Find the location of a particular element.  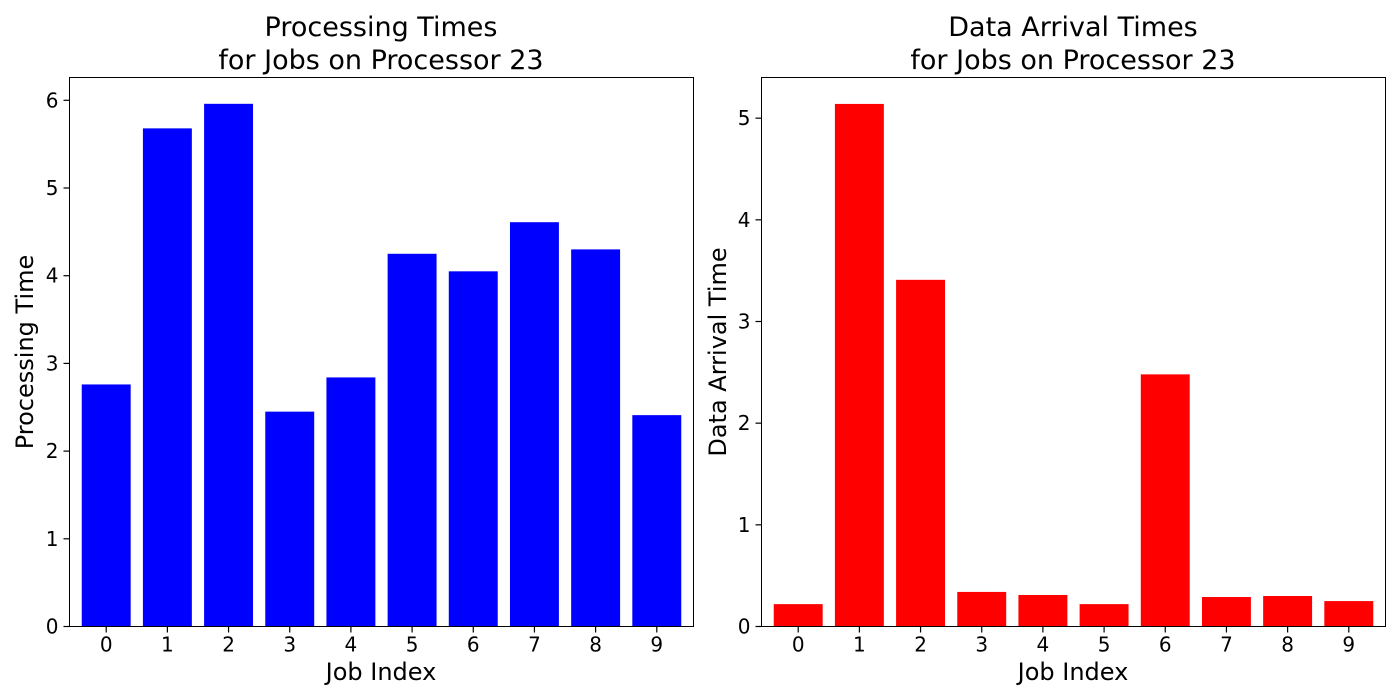

chart-title-line-1: Processing Times is located at coordinates (381, 27).